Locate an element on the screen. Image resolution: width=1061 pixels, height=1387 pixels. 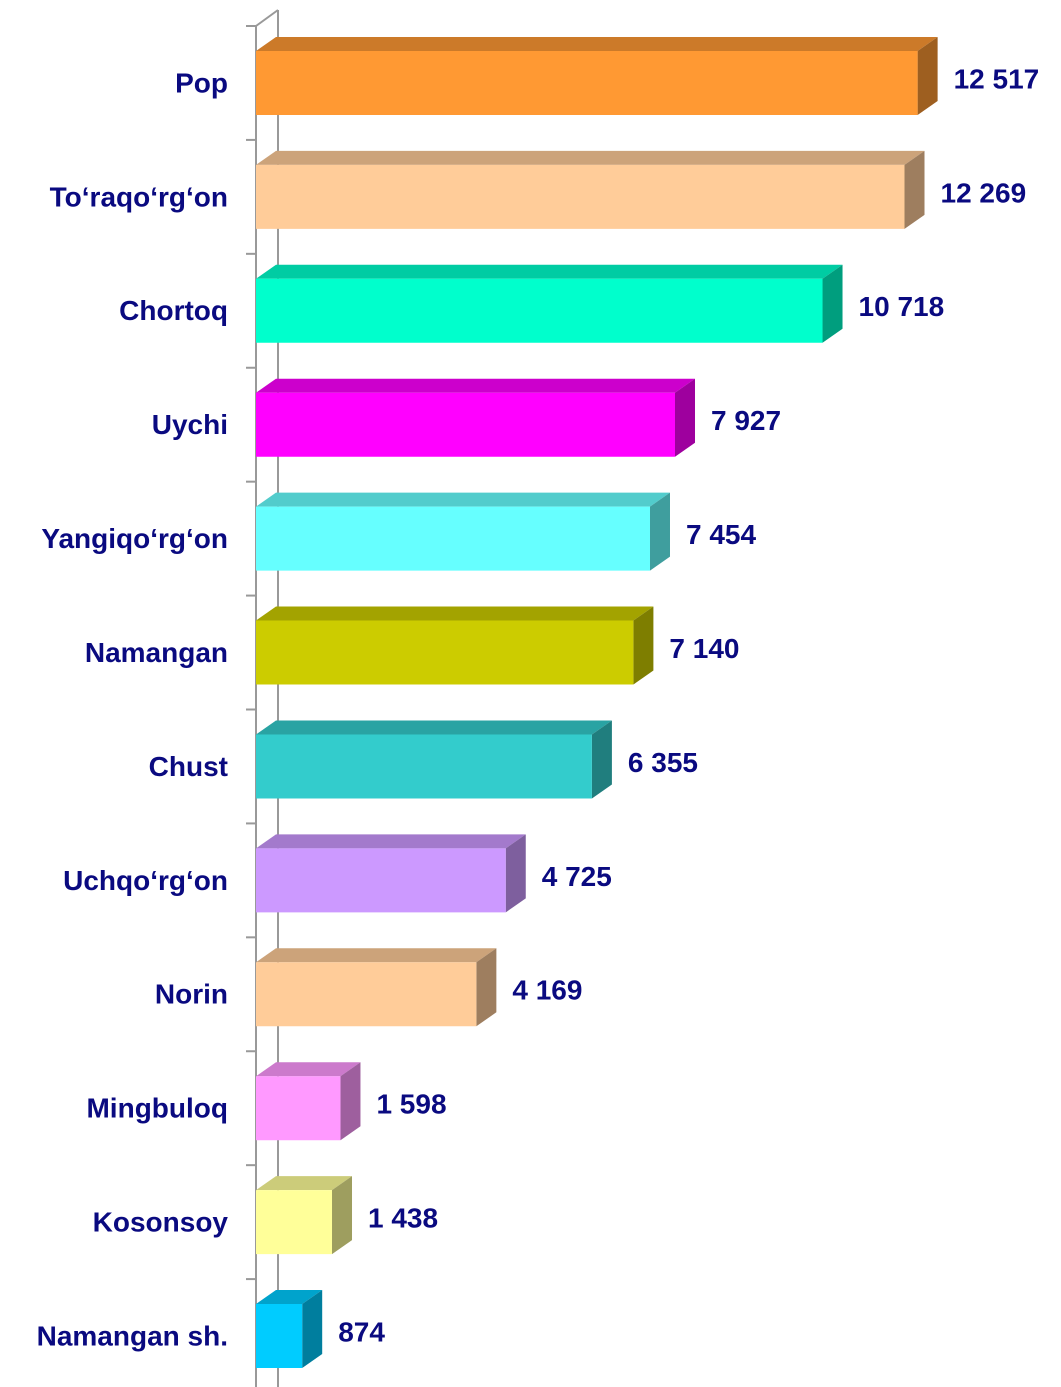
y-tick-label: Pop is located at coordinates (201, 82).